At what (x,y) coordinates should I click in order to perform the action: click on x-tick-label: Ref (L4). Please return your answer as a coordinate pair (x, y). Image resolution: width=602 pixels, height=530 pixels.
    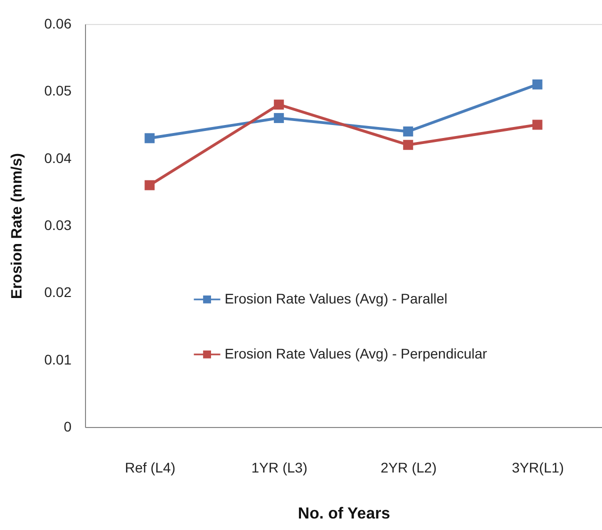
    Looking at the image, I should click on (150, 468).